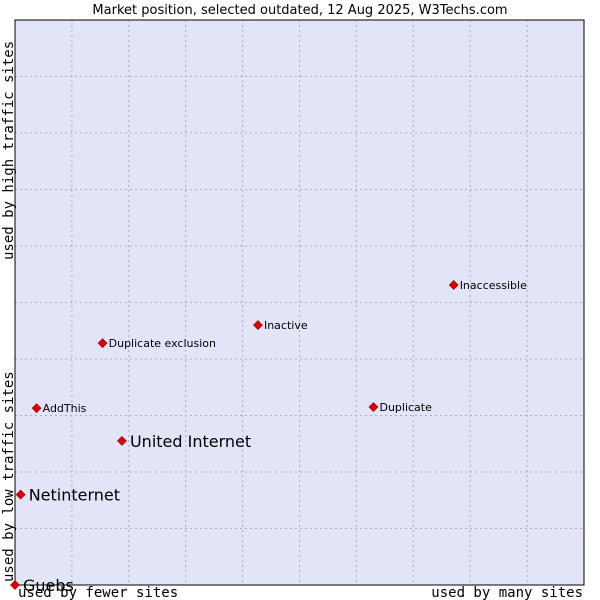 This screenshot has height=600, width=600. I want to click on data-point: Duplicate, so click(400, 407).